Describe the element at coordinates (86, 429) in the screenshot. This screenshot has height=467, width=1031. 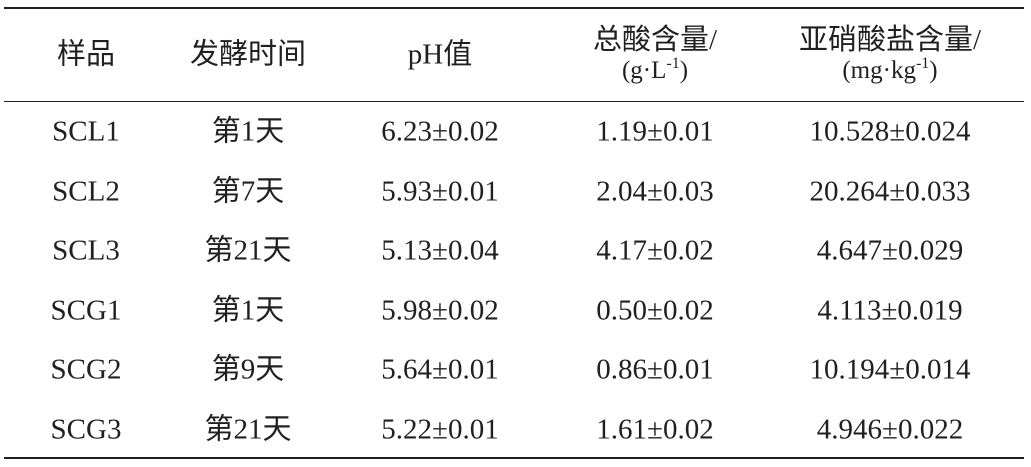
I see `table-cell: SCG3` at that location.